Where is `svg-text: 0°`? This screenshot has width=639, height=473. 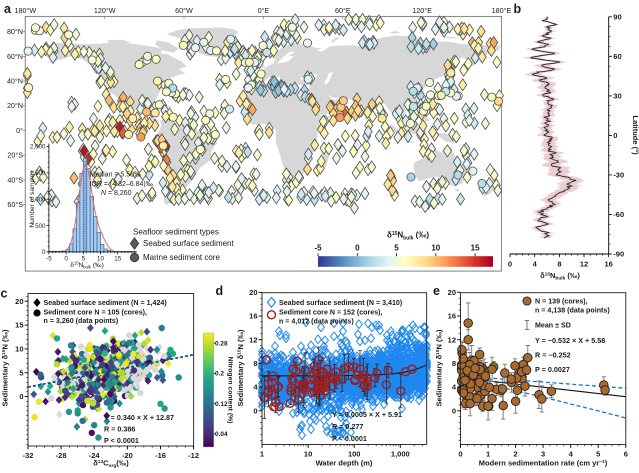 svg-text: 0° is located at coordinates (19, 130).